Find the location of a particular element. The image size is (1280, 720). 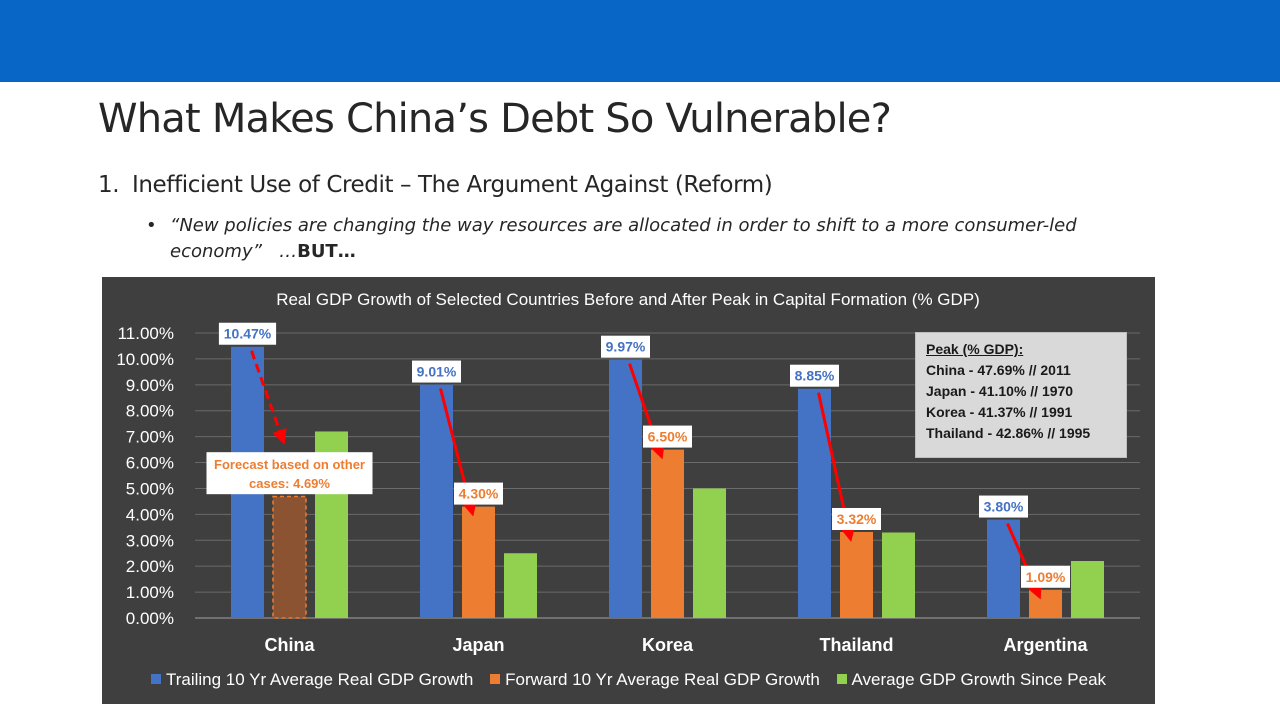

y-tick-label: 5.00% is located at coordinates (150, 488).